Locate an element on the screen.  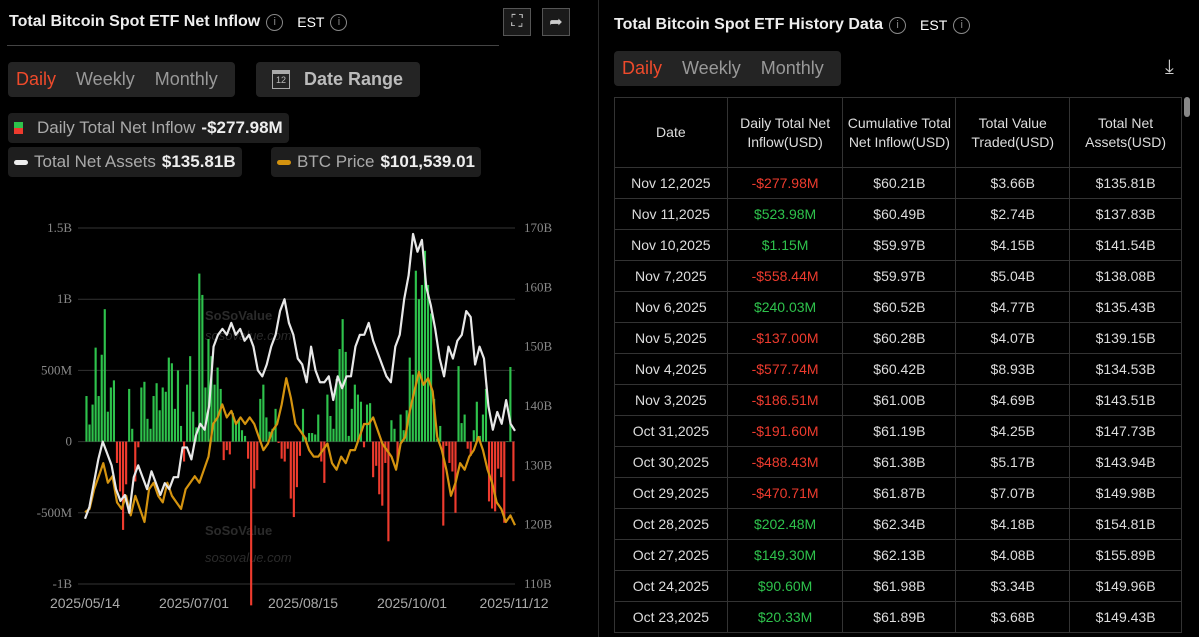
table-row: Oct 23,2025 $20.33M $61.89B $3.68B $149.43B is located at coordinates (898, 617).